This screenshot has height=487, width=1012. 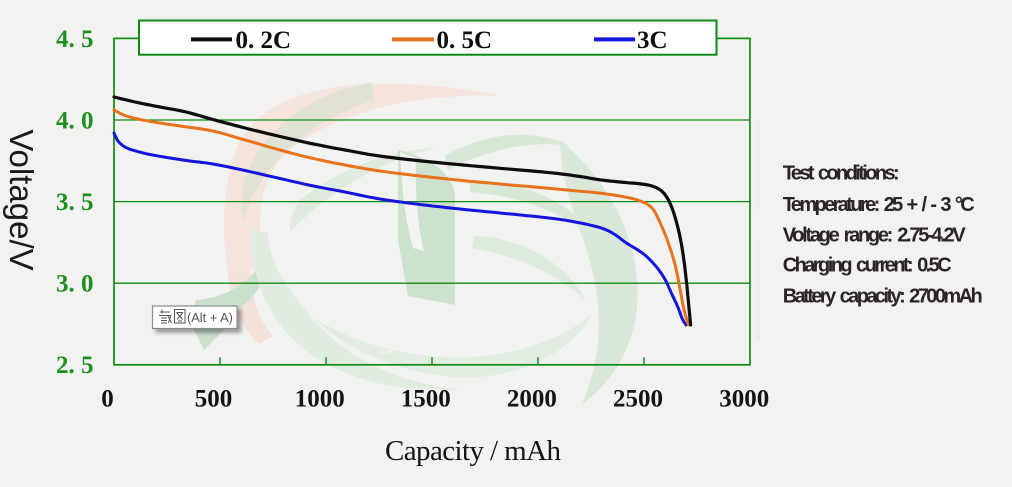 What do you see at coordinates (107, 399) in the screenshot?
I see `svg-text: 0` at bounding box center [107, 399].